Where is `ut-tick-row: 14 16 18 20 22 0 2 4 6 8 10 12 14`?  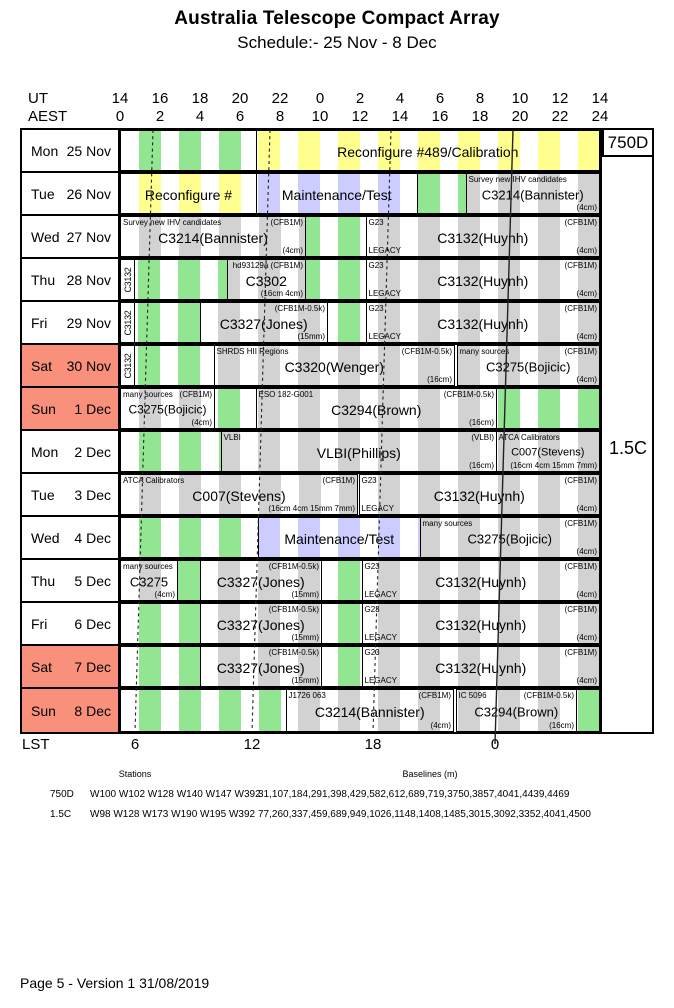 ut-tick-row: 14 16 18 20 22 0 2 4 6 8 10 12 14 is located at coordinates (337, 98).